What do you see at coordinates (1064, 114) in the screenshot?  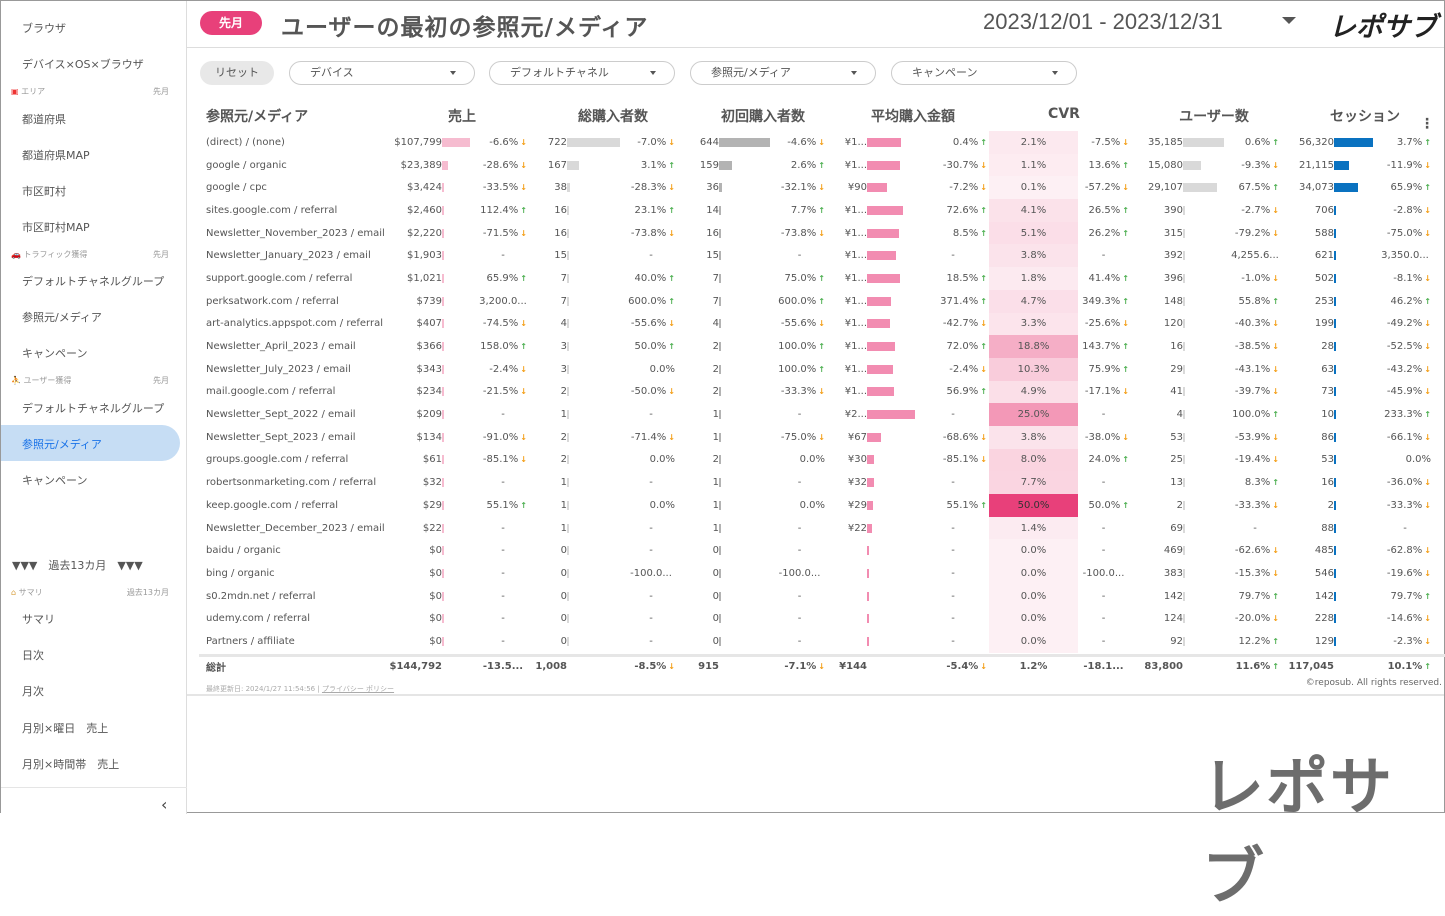 I see `col-cvr: CVR` at bounding box center [1064, 114].